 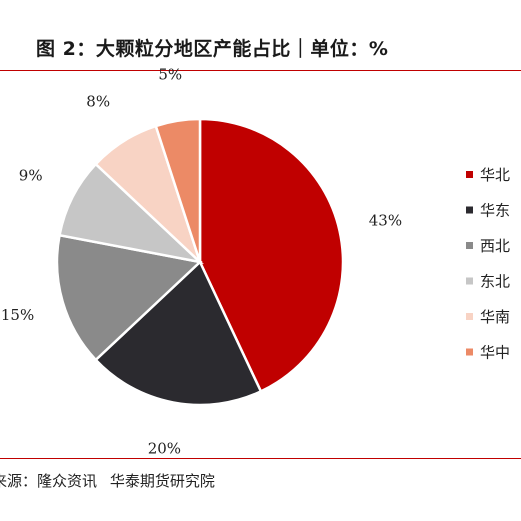 What do you see at coordinates (107, 480) in the screenshot?
I see `source-line: 来源：隆众资讯 华泰期货研究院` at bounding box center [107, 480].